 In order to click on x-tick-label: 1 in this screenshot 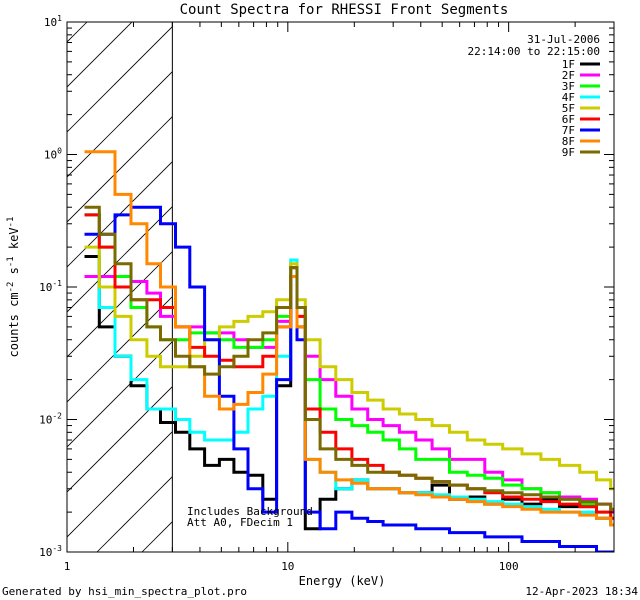, I will do `click(67, 566)`.